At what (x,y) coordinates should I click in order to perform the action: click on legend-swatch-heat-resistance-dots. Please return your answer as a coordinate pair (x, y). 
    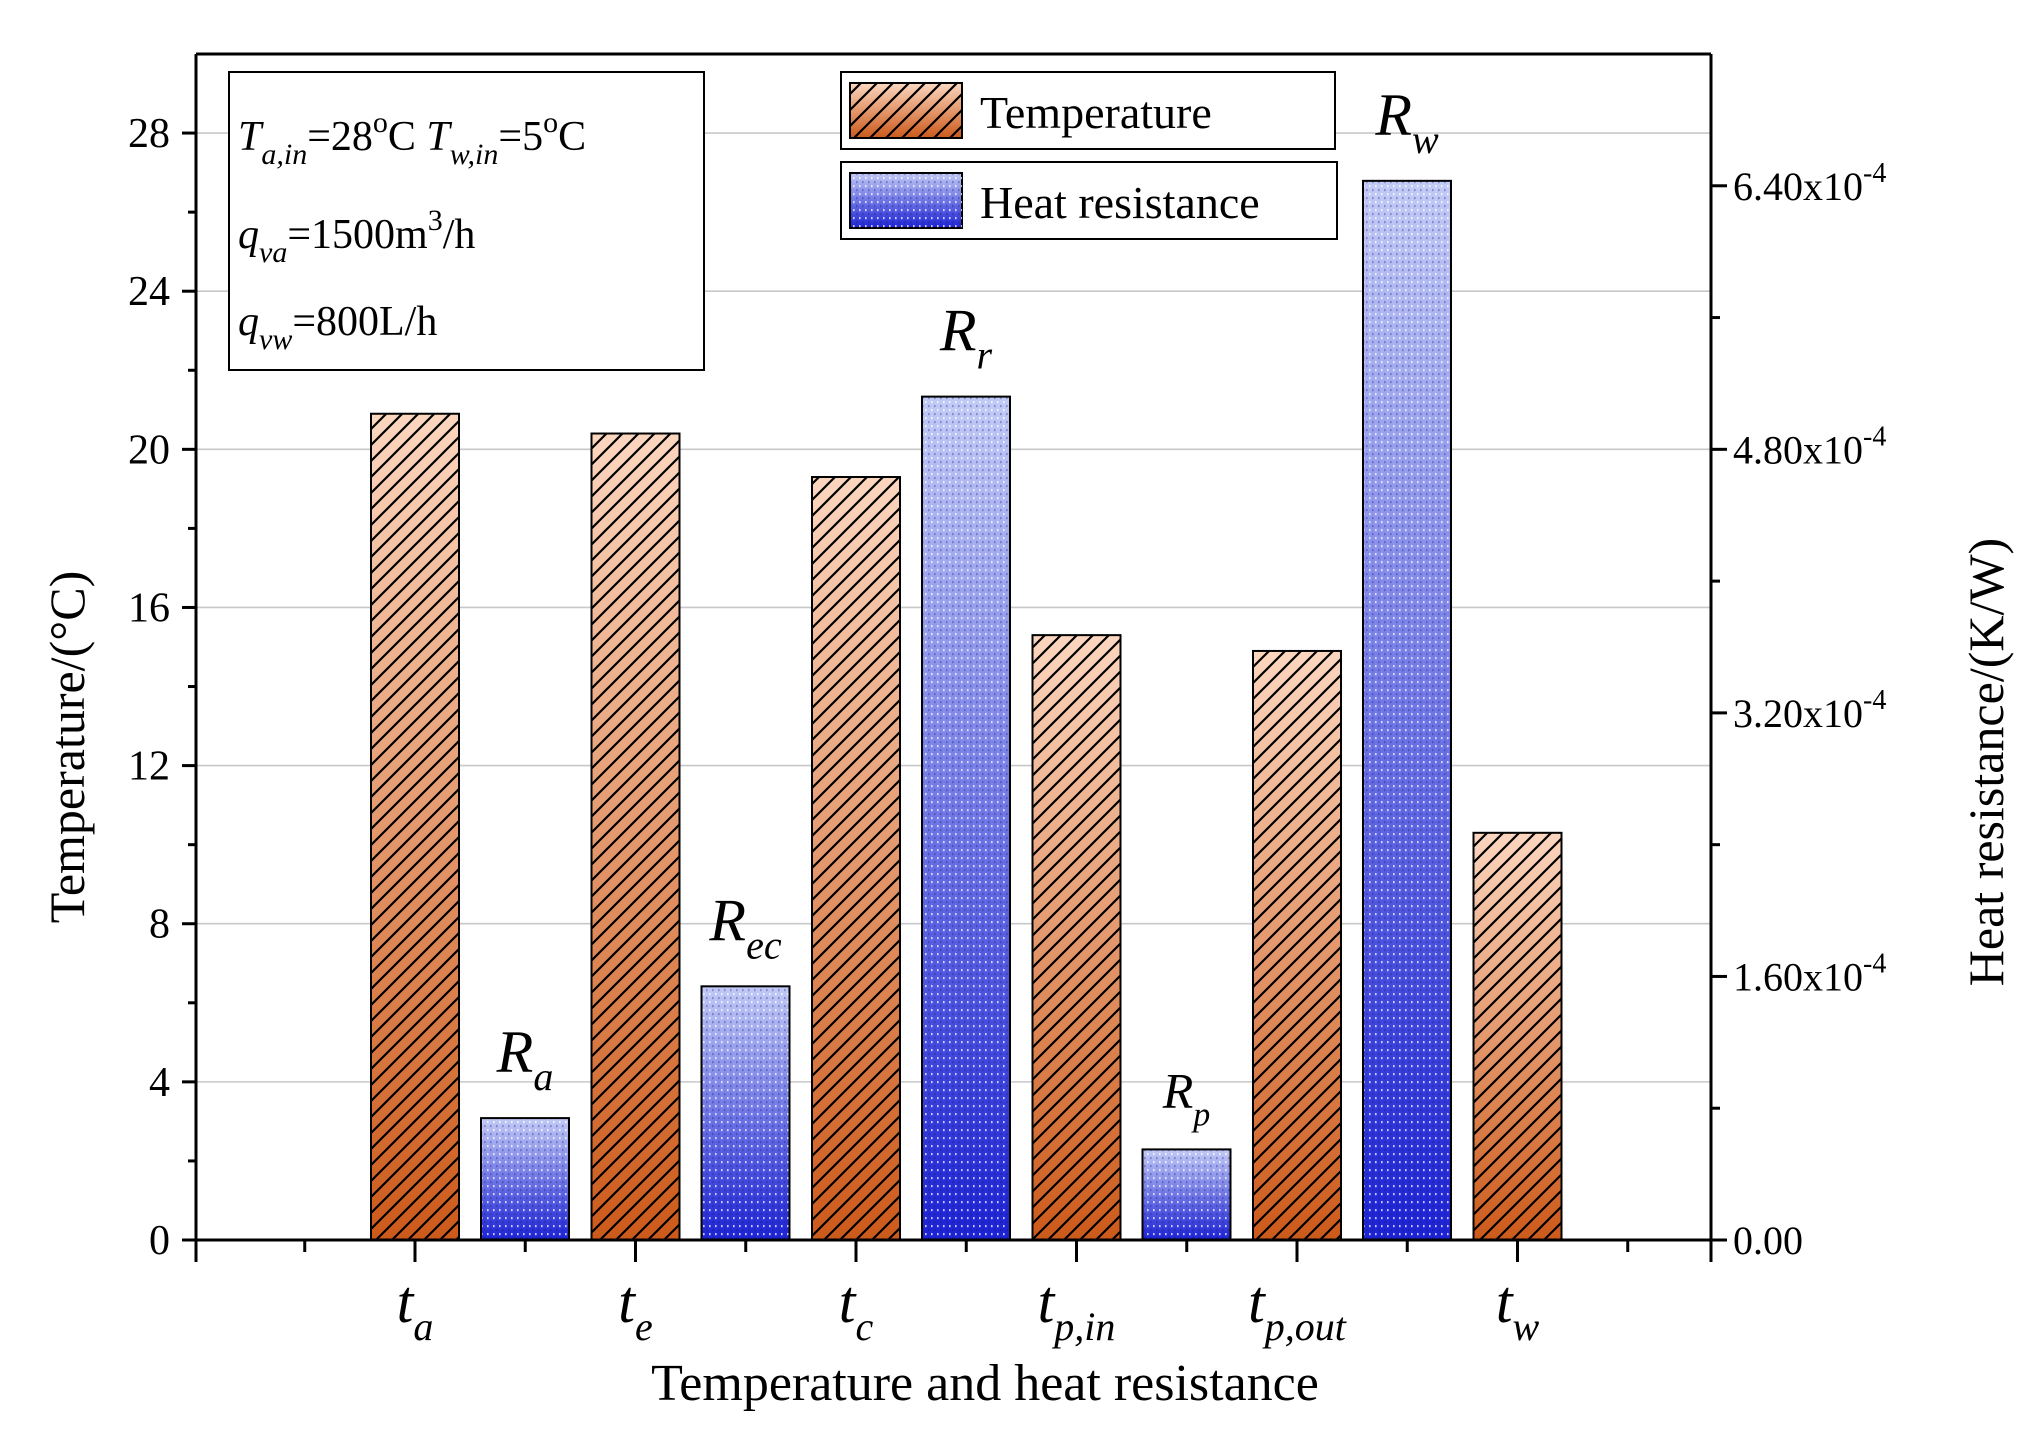
    Looking at the image, I should click on (906, 200).